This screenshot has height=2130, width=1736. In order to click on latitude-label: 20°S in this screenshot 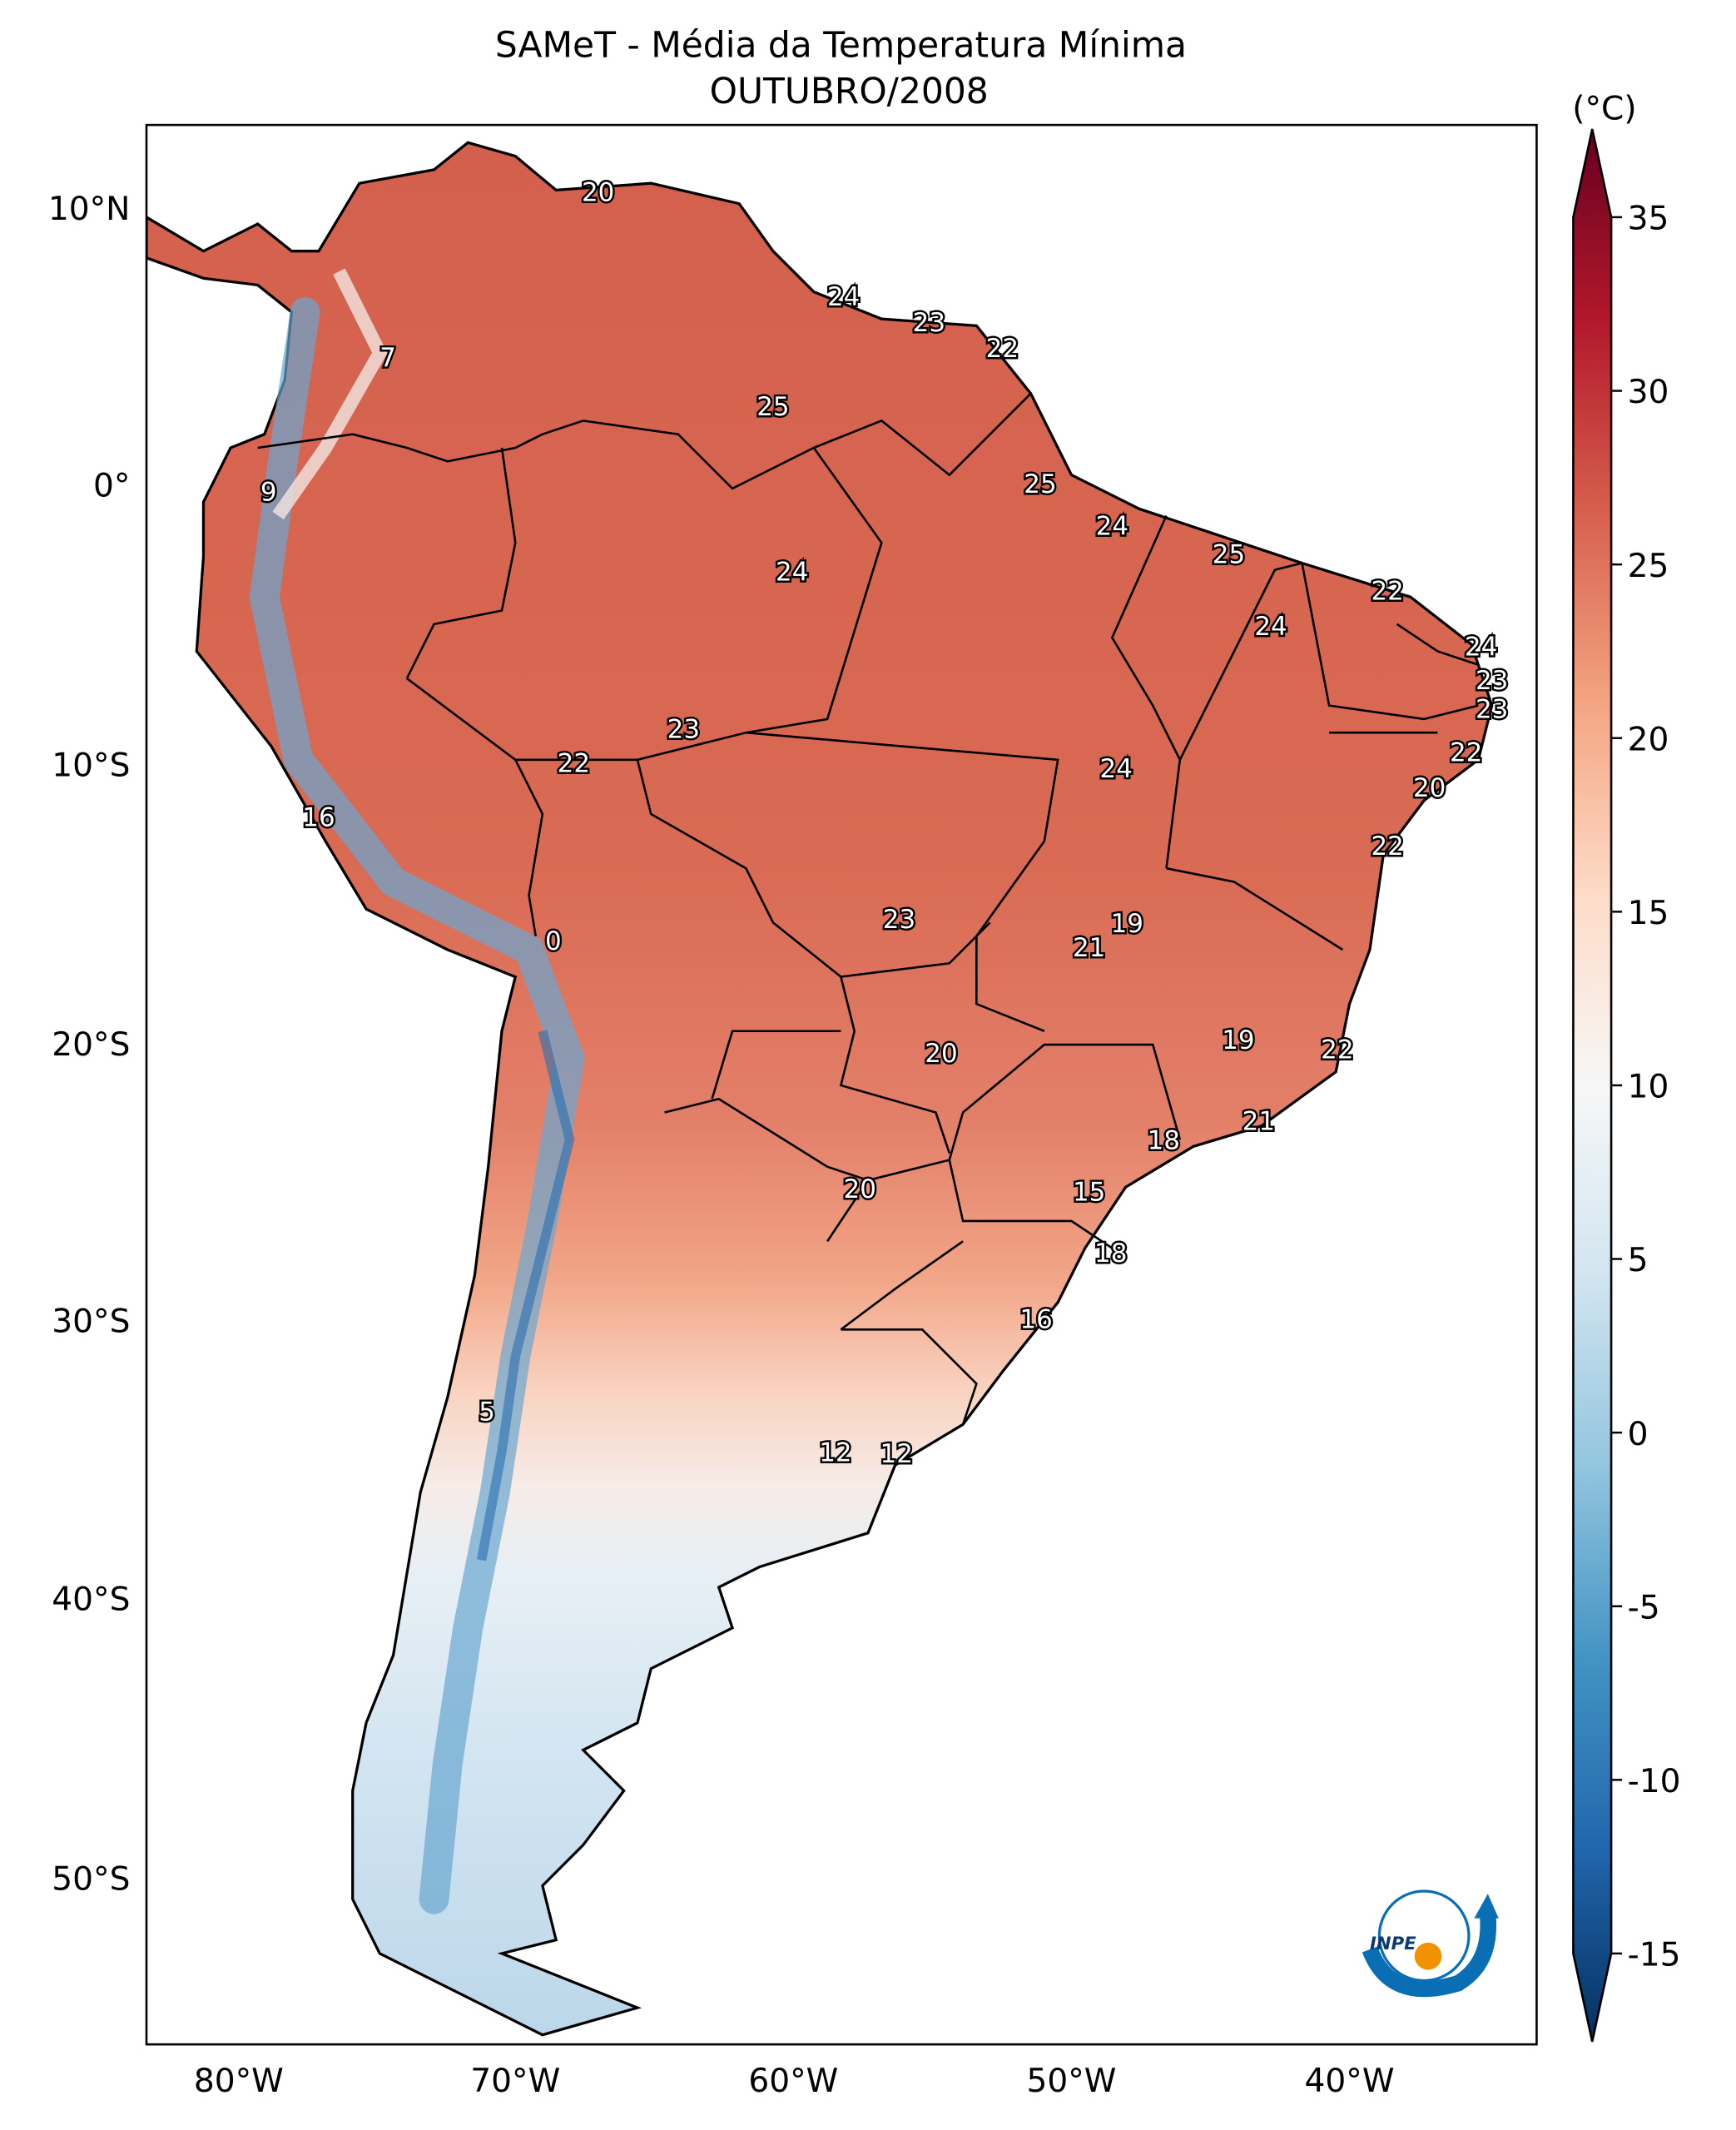, I will do `click(91, 1045)`.